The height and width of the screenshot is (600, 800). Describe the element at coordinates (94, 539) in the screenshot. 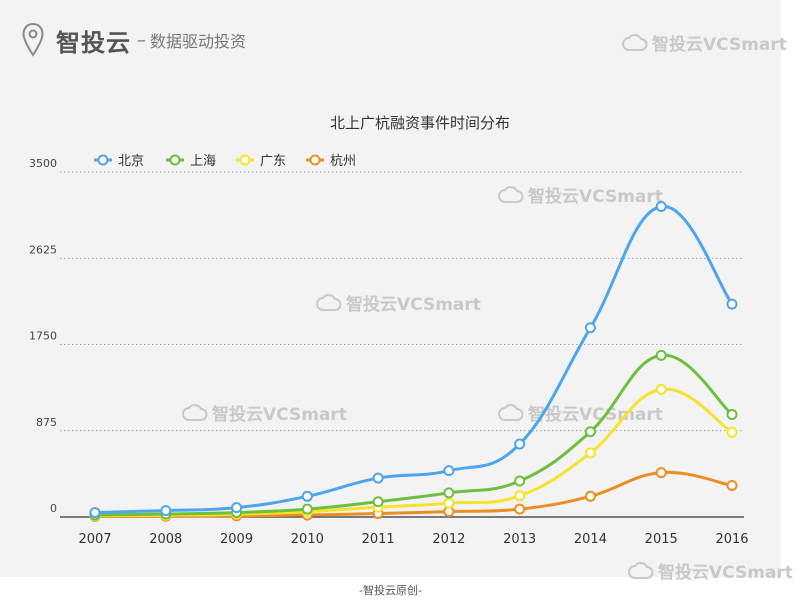

I see `x-tick-label: 2007` at that location.